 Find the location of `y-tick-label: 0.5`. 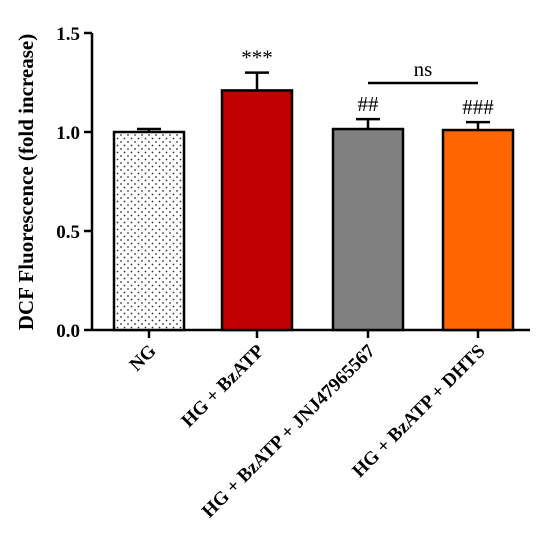

y-tick-label: 0.5 is located at coordinates (68, 232).